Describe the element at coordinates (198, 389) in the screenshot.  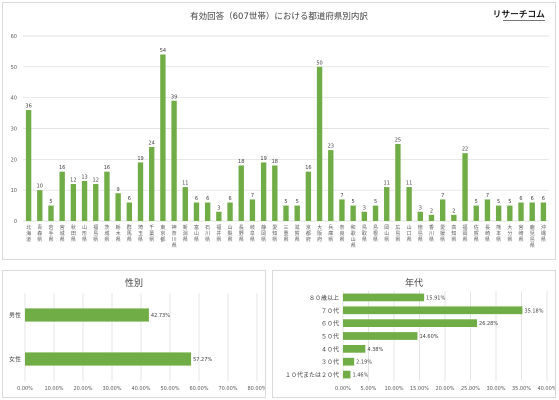
I see `x-tick-label: 60.00%` at that location.